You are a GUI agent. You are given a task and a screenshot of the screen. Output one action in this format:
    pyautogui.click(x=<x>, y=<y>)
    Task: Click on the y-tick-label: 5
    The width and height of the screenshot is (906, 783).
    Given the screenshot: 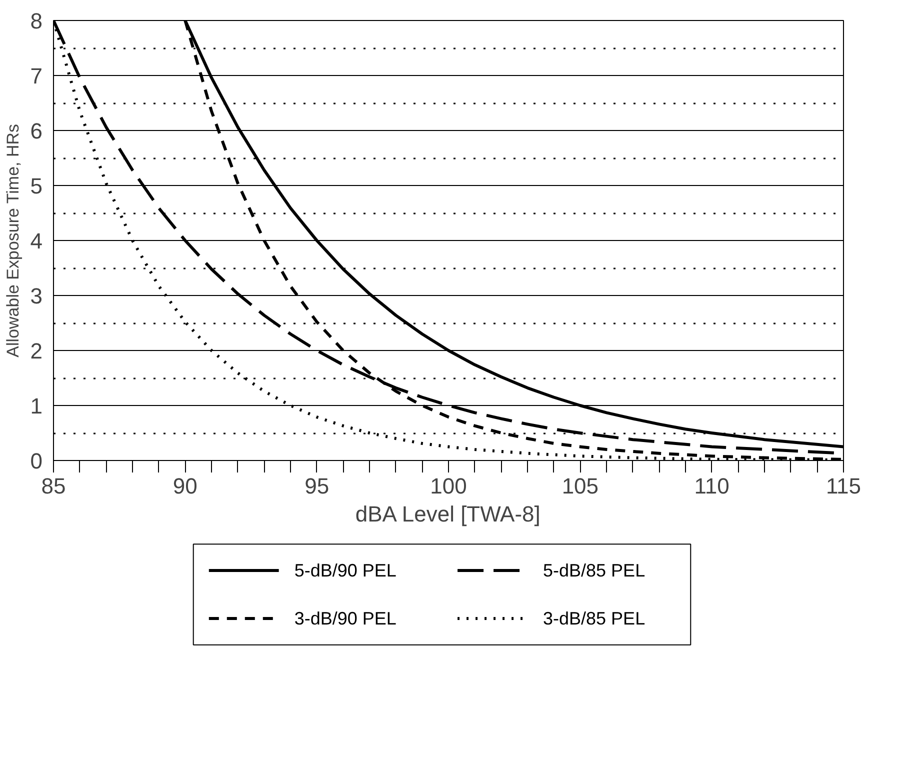 What is the action you would take?
    pyautogui.click(x=36, y=186)
    